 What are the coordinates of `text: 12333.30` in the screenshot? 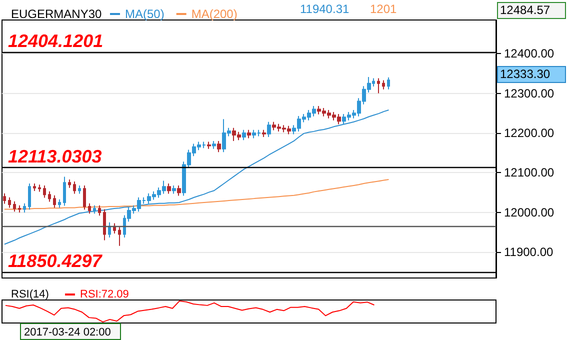 It's located at (525, 74).